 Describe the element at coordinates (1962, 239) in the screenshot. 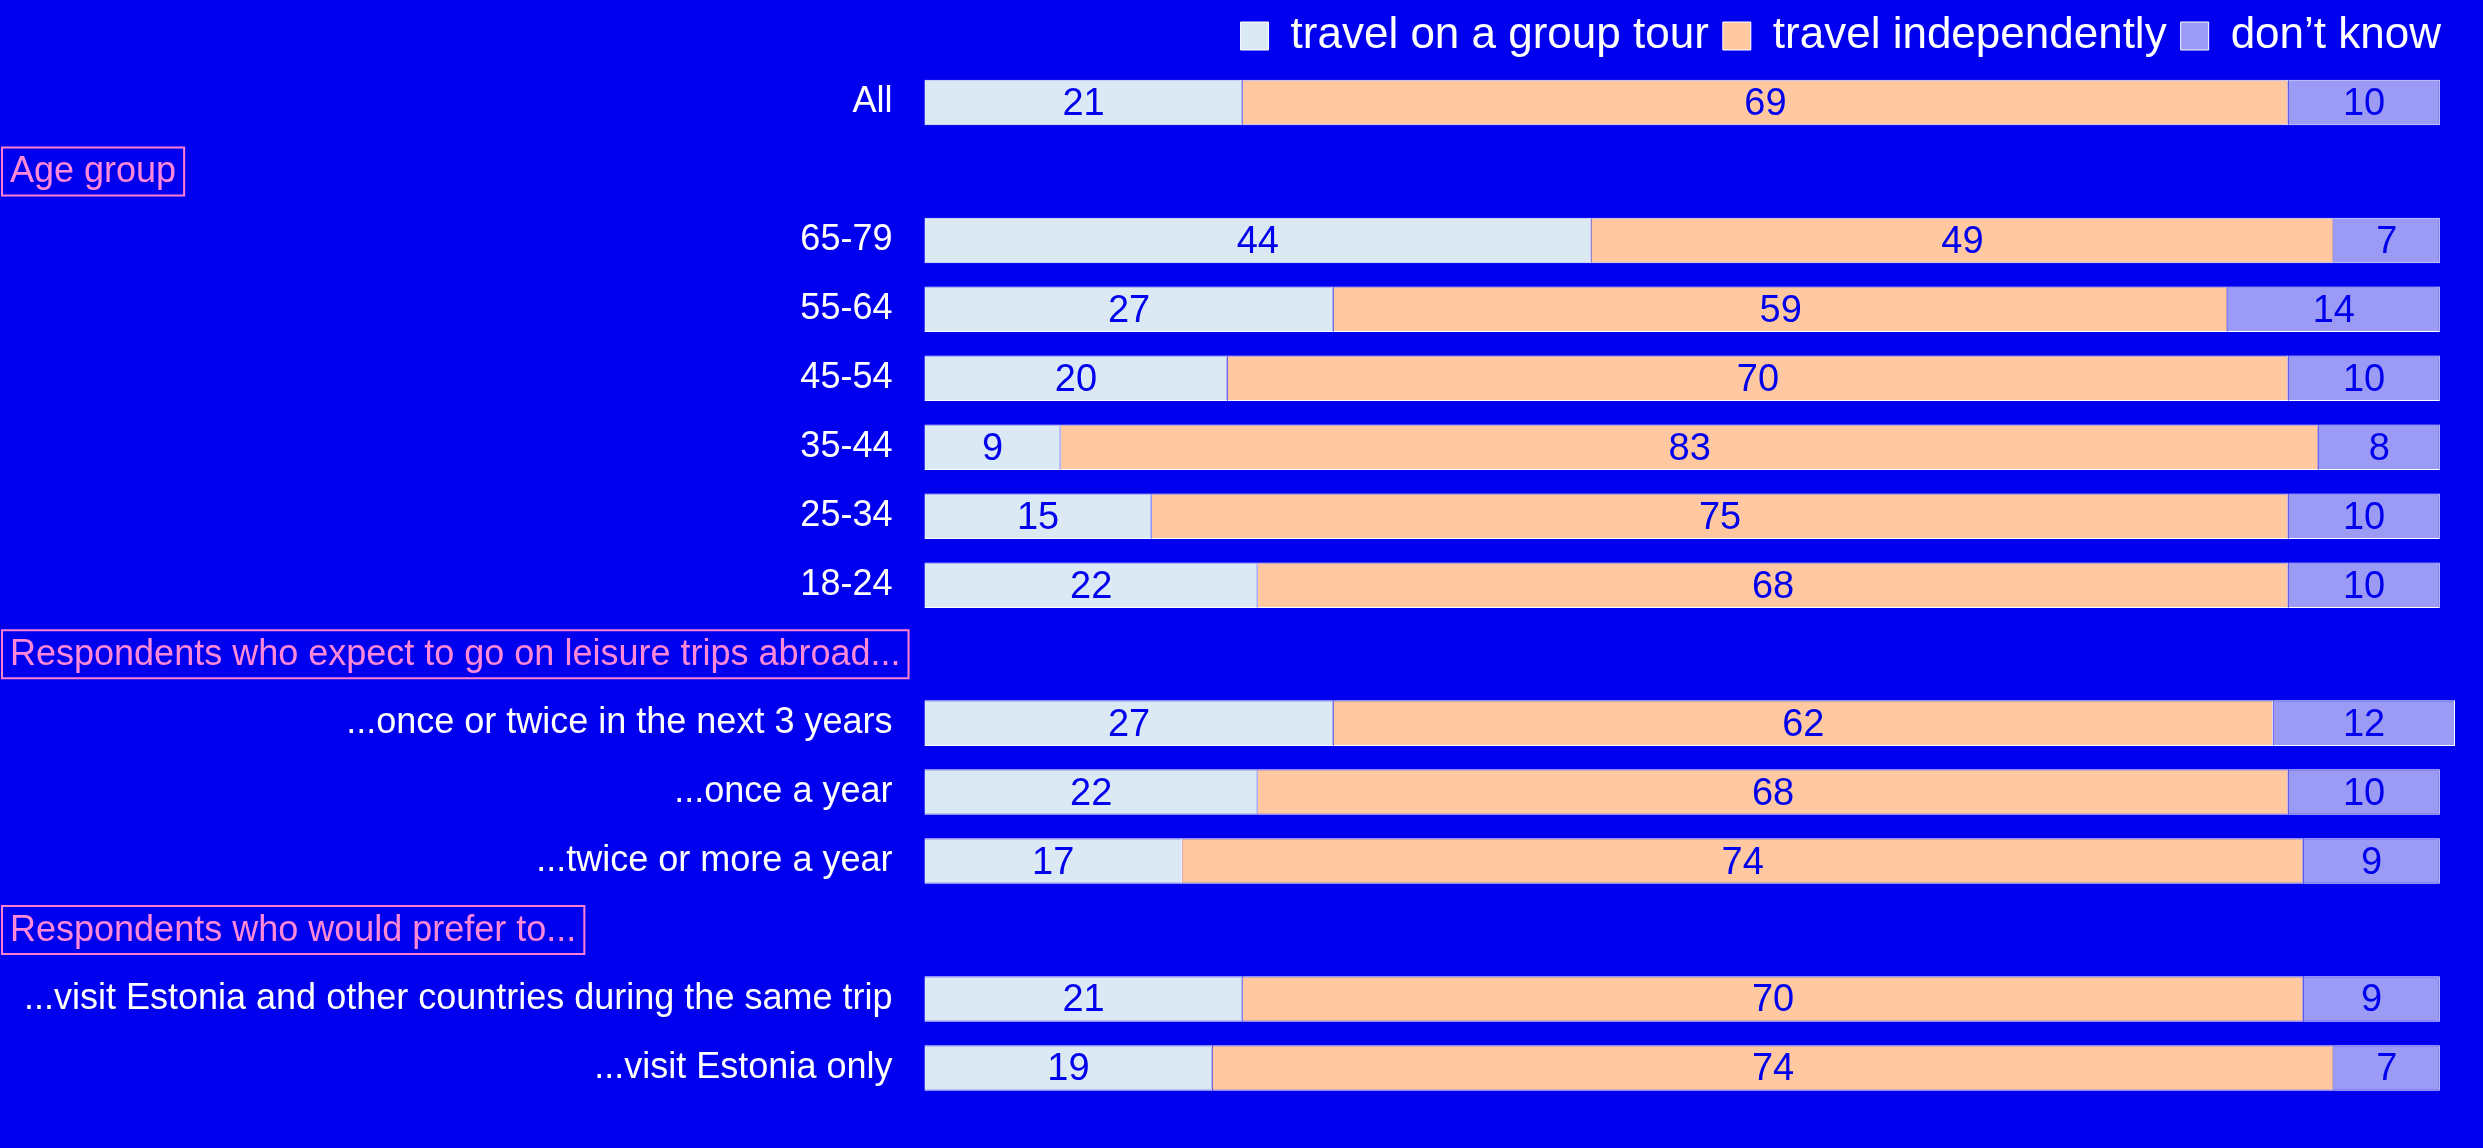

I see `data-label: 49` at that location.